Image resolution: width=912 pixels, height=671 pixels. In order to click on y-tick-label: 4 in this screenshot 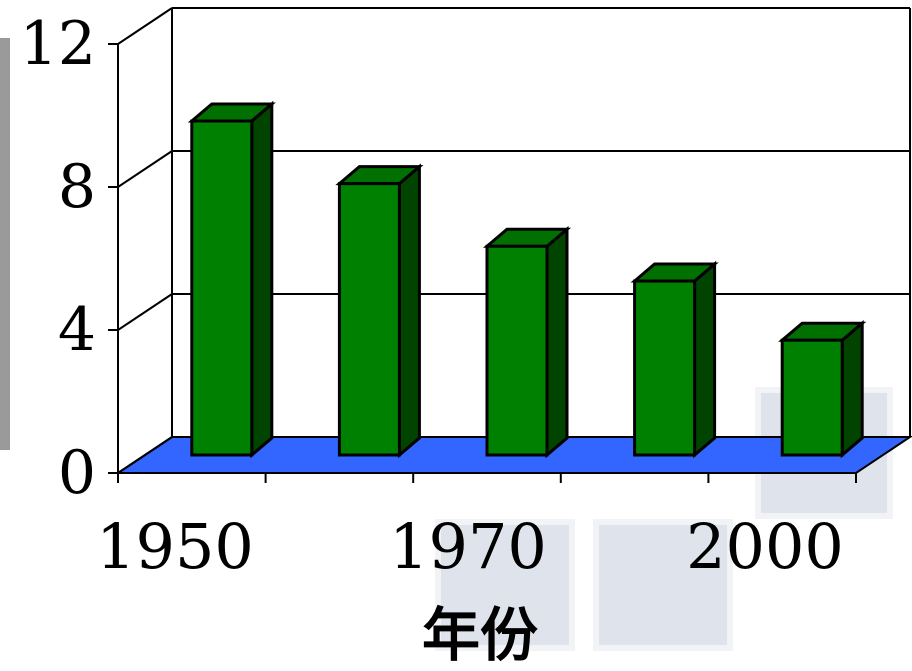, I will do `click(77, 330)`.